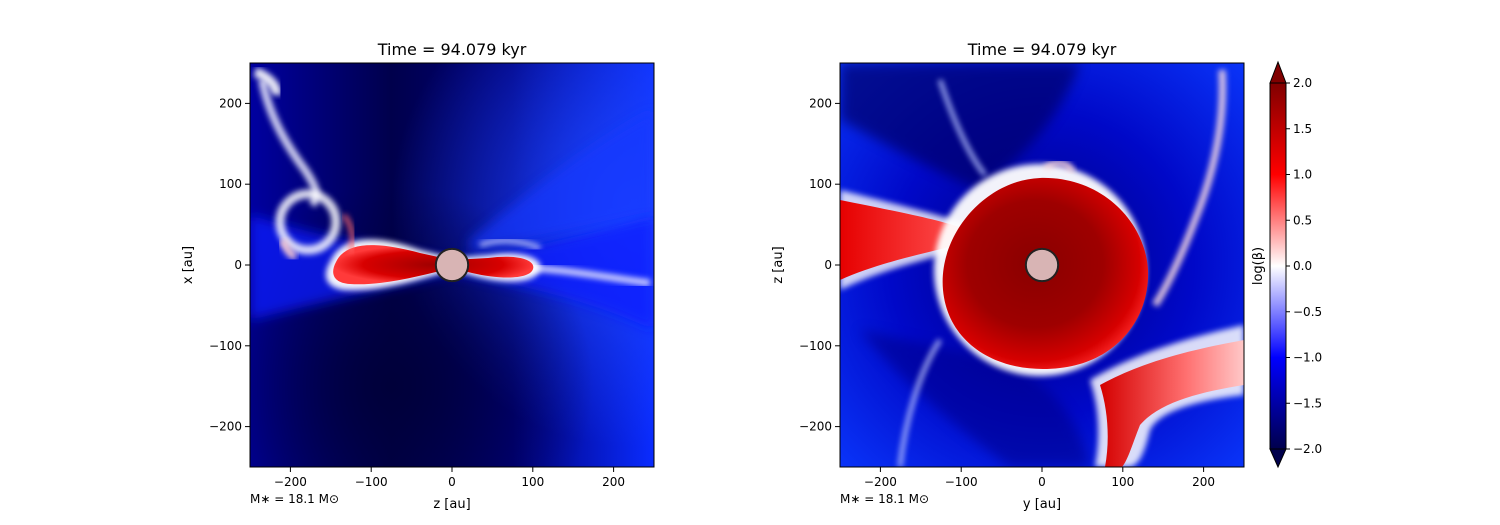 The image size is (1500, 525). I want to click on left-ytick-label: 100, so click(230, 184).